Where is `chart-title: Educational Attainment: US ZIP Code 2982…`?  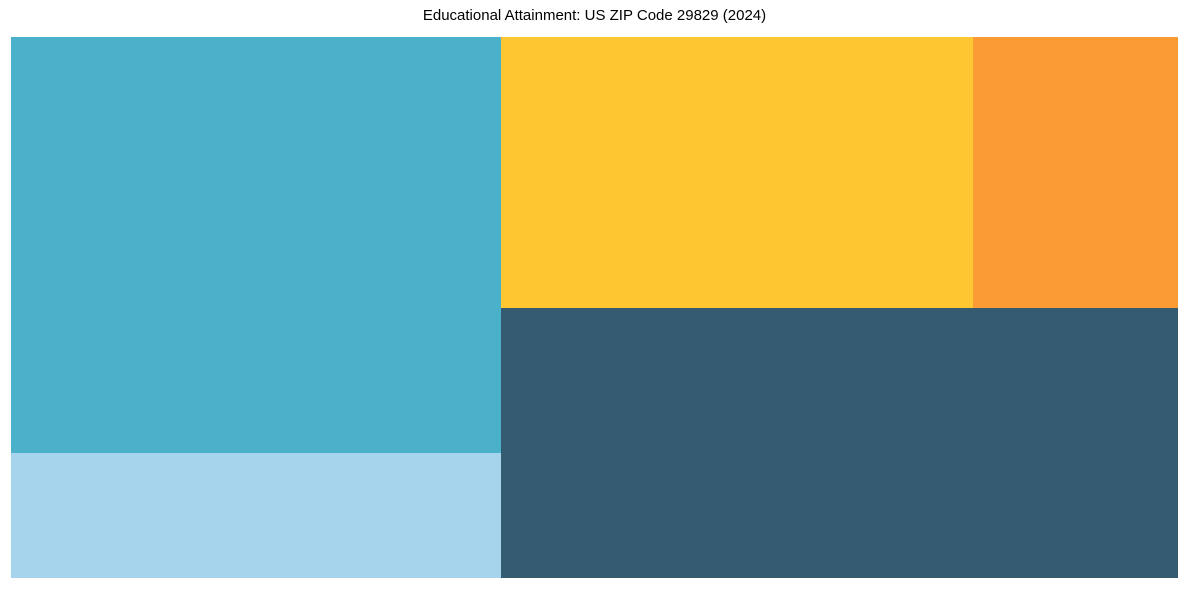
chart-title: Educational Attainment: US ZIP Code 2982… is located at coordinates (594, 15).